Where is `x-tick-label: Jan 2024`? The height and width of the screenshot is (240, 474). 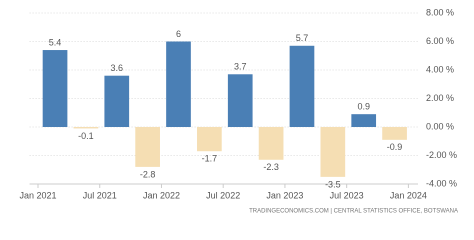
x-tick-label: Jan 2024 is located at coordinates (408, 195).